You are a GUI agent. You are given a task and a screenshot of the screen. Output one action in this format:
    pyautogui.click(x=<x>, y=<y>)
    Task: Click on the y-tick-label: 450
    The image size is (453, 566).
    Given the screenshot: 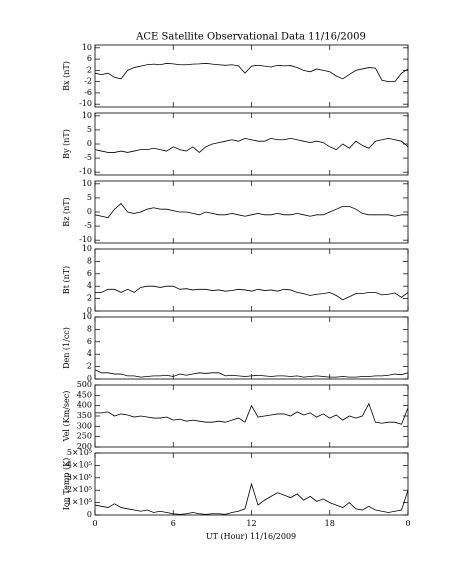 What is the action you would take?
    pyautogui.click(x=84, y=394)
    